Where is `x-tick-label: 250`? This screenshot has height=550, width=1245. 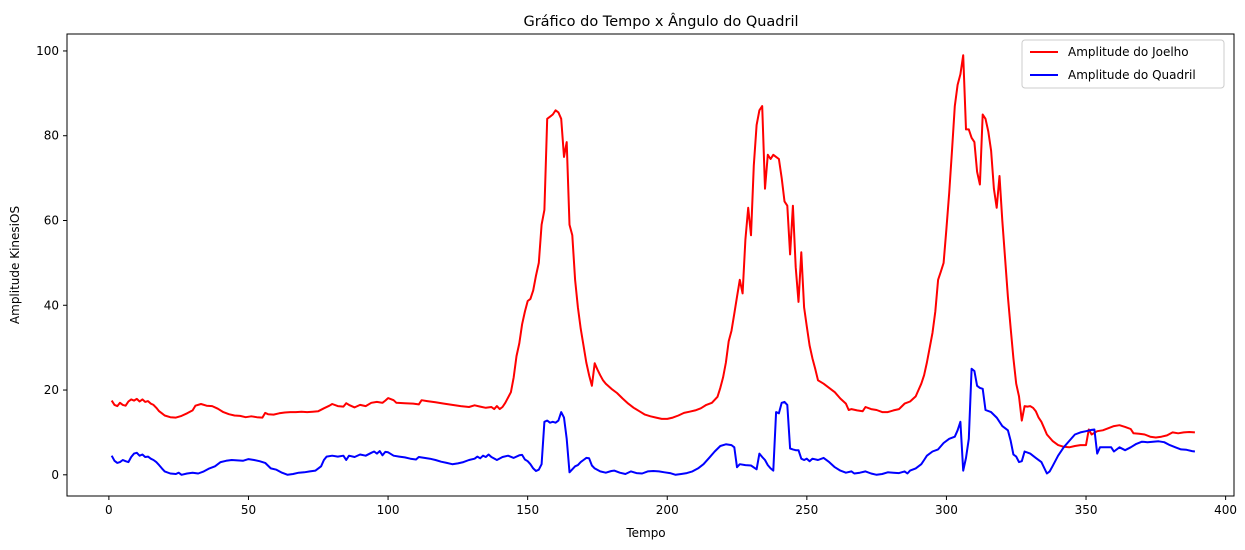 x-tick-label: 250 is located at coordinates (806, 510).